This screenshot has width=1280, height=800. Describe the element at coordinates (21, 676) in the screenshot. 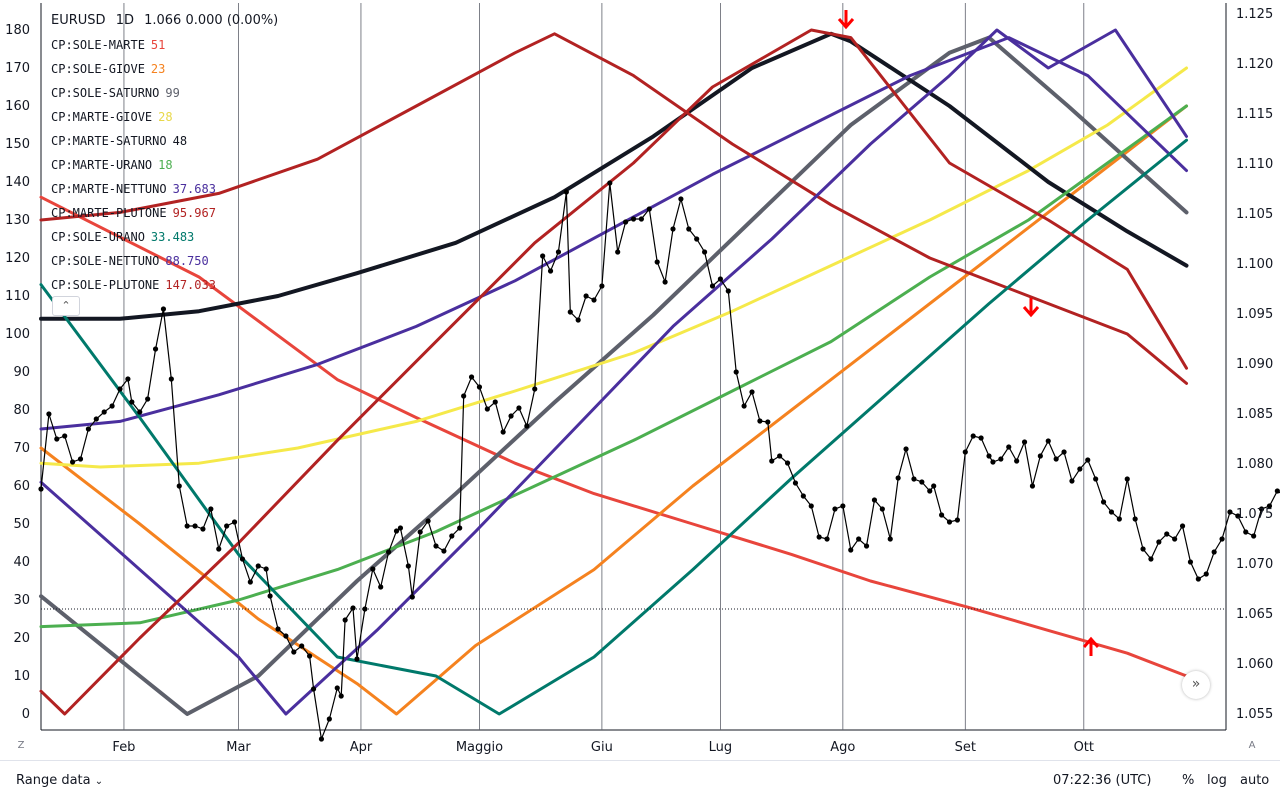

I see `left-tick-label: 10` at that location.